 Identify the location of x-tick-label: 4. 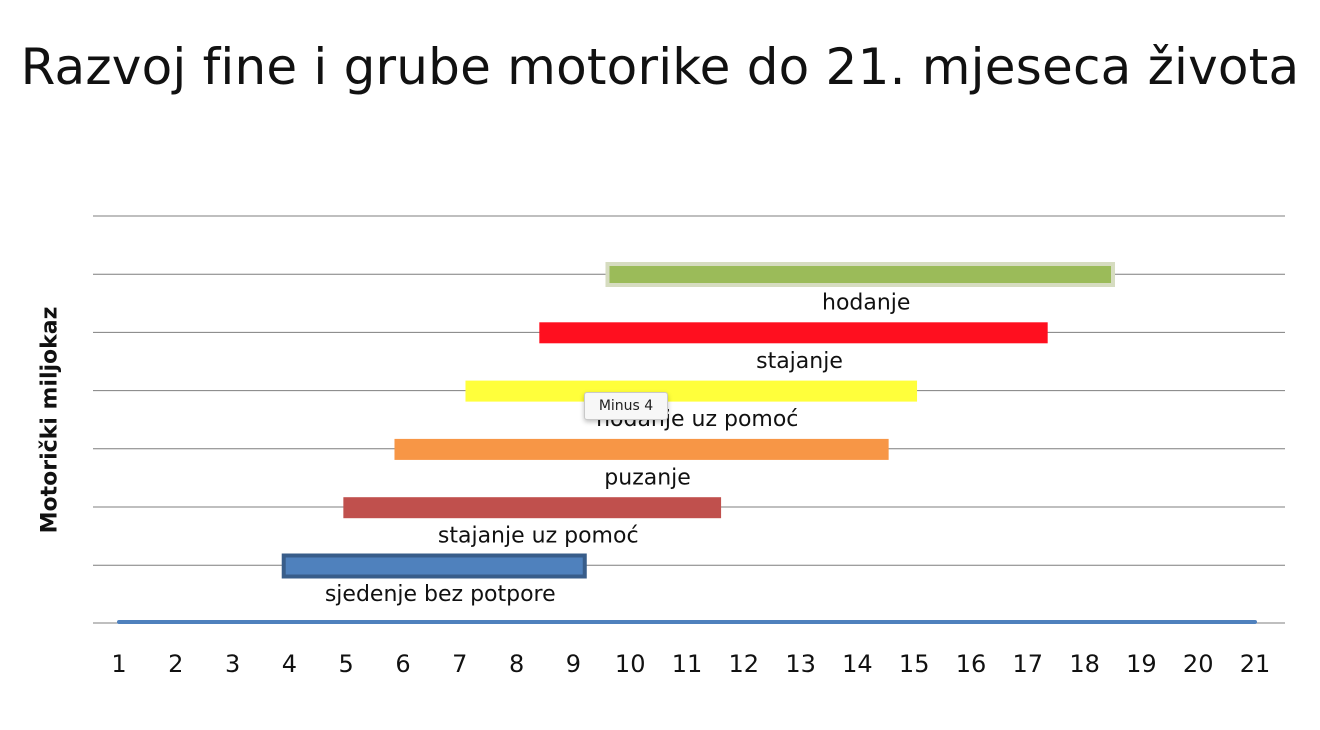
(289, 664).